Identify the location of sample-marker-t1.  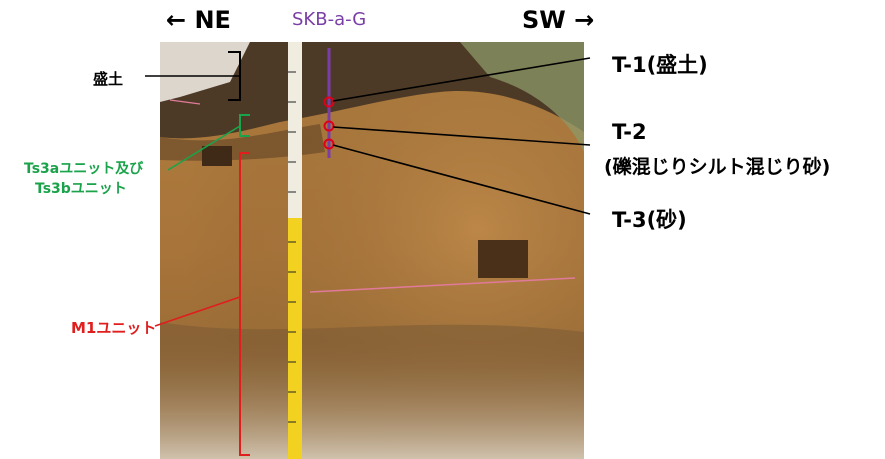
(329, 102).